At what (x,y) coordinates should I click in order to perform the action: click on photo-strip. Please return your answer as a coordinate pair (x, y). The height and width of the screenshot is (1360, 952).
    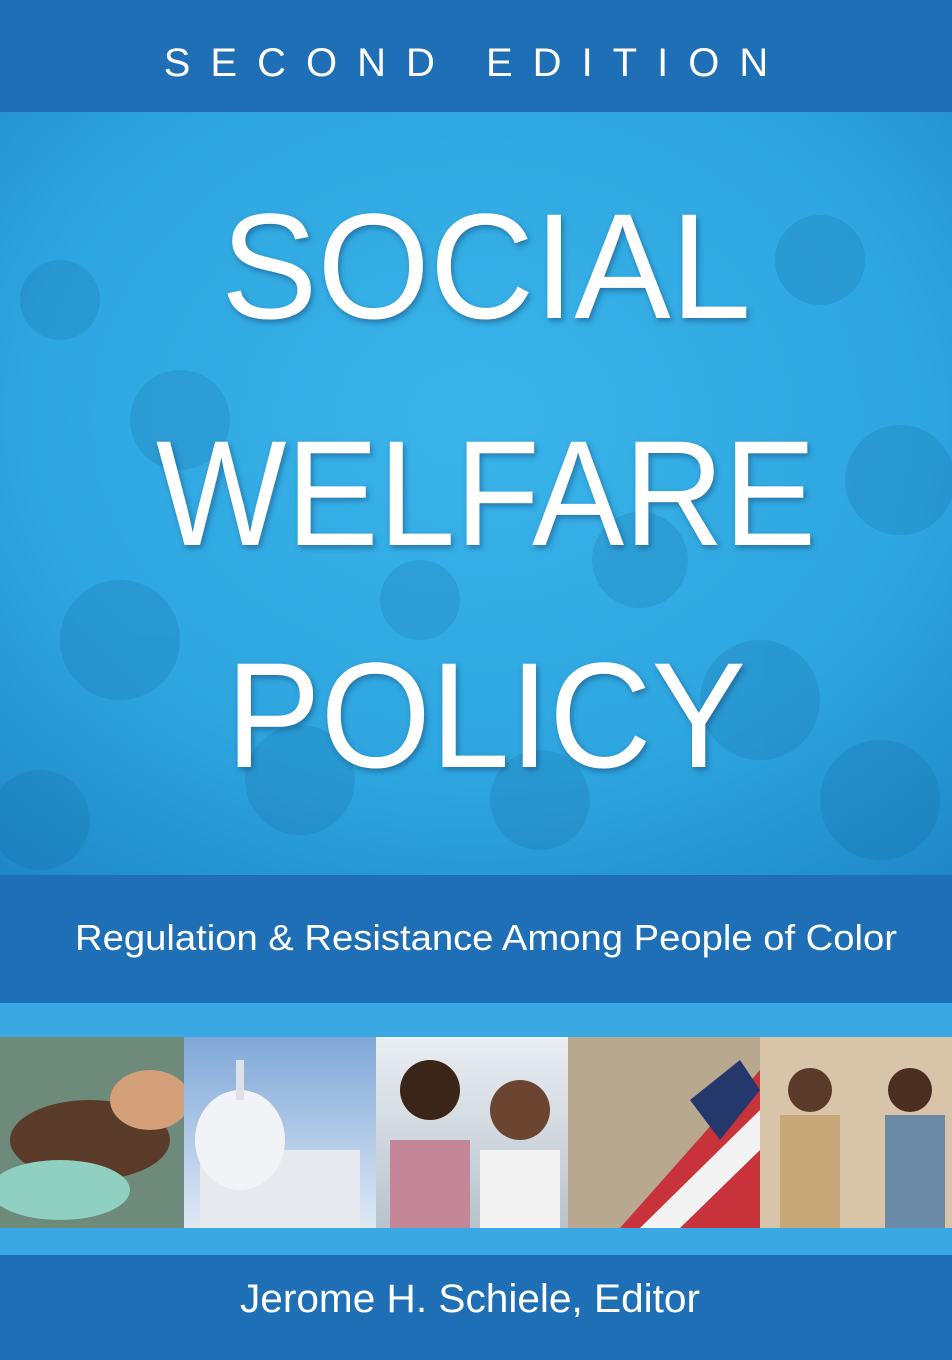
    Looking at the image, I should click on (476, 1132).